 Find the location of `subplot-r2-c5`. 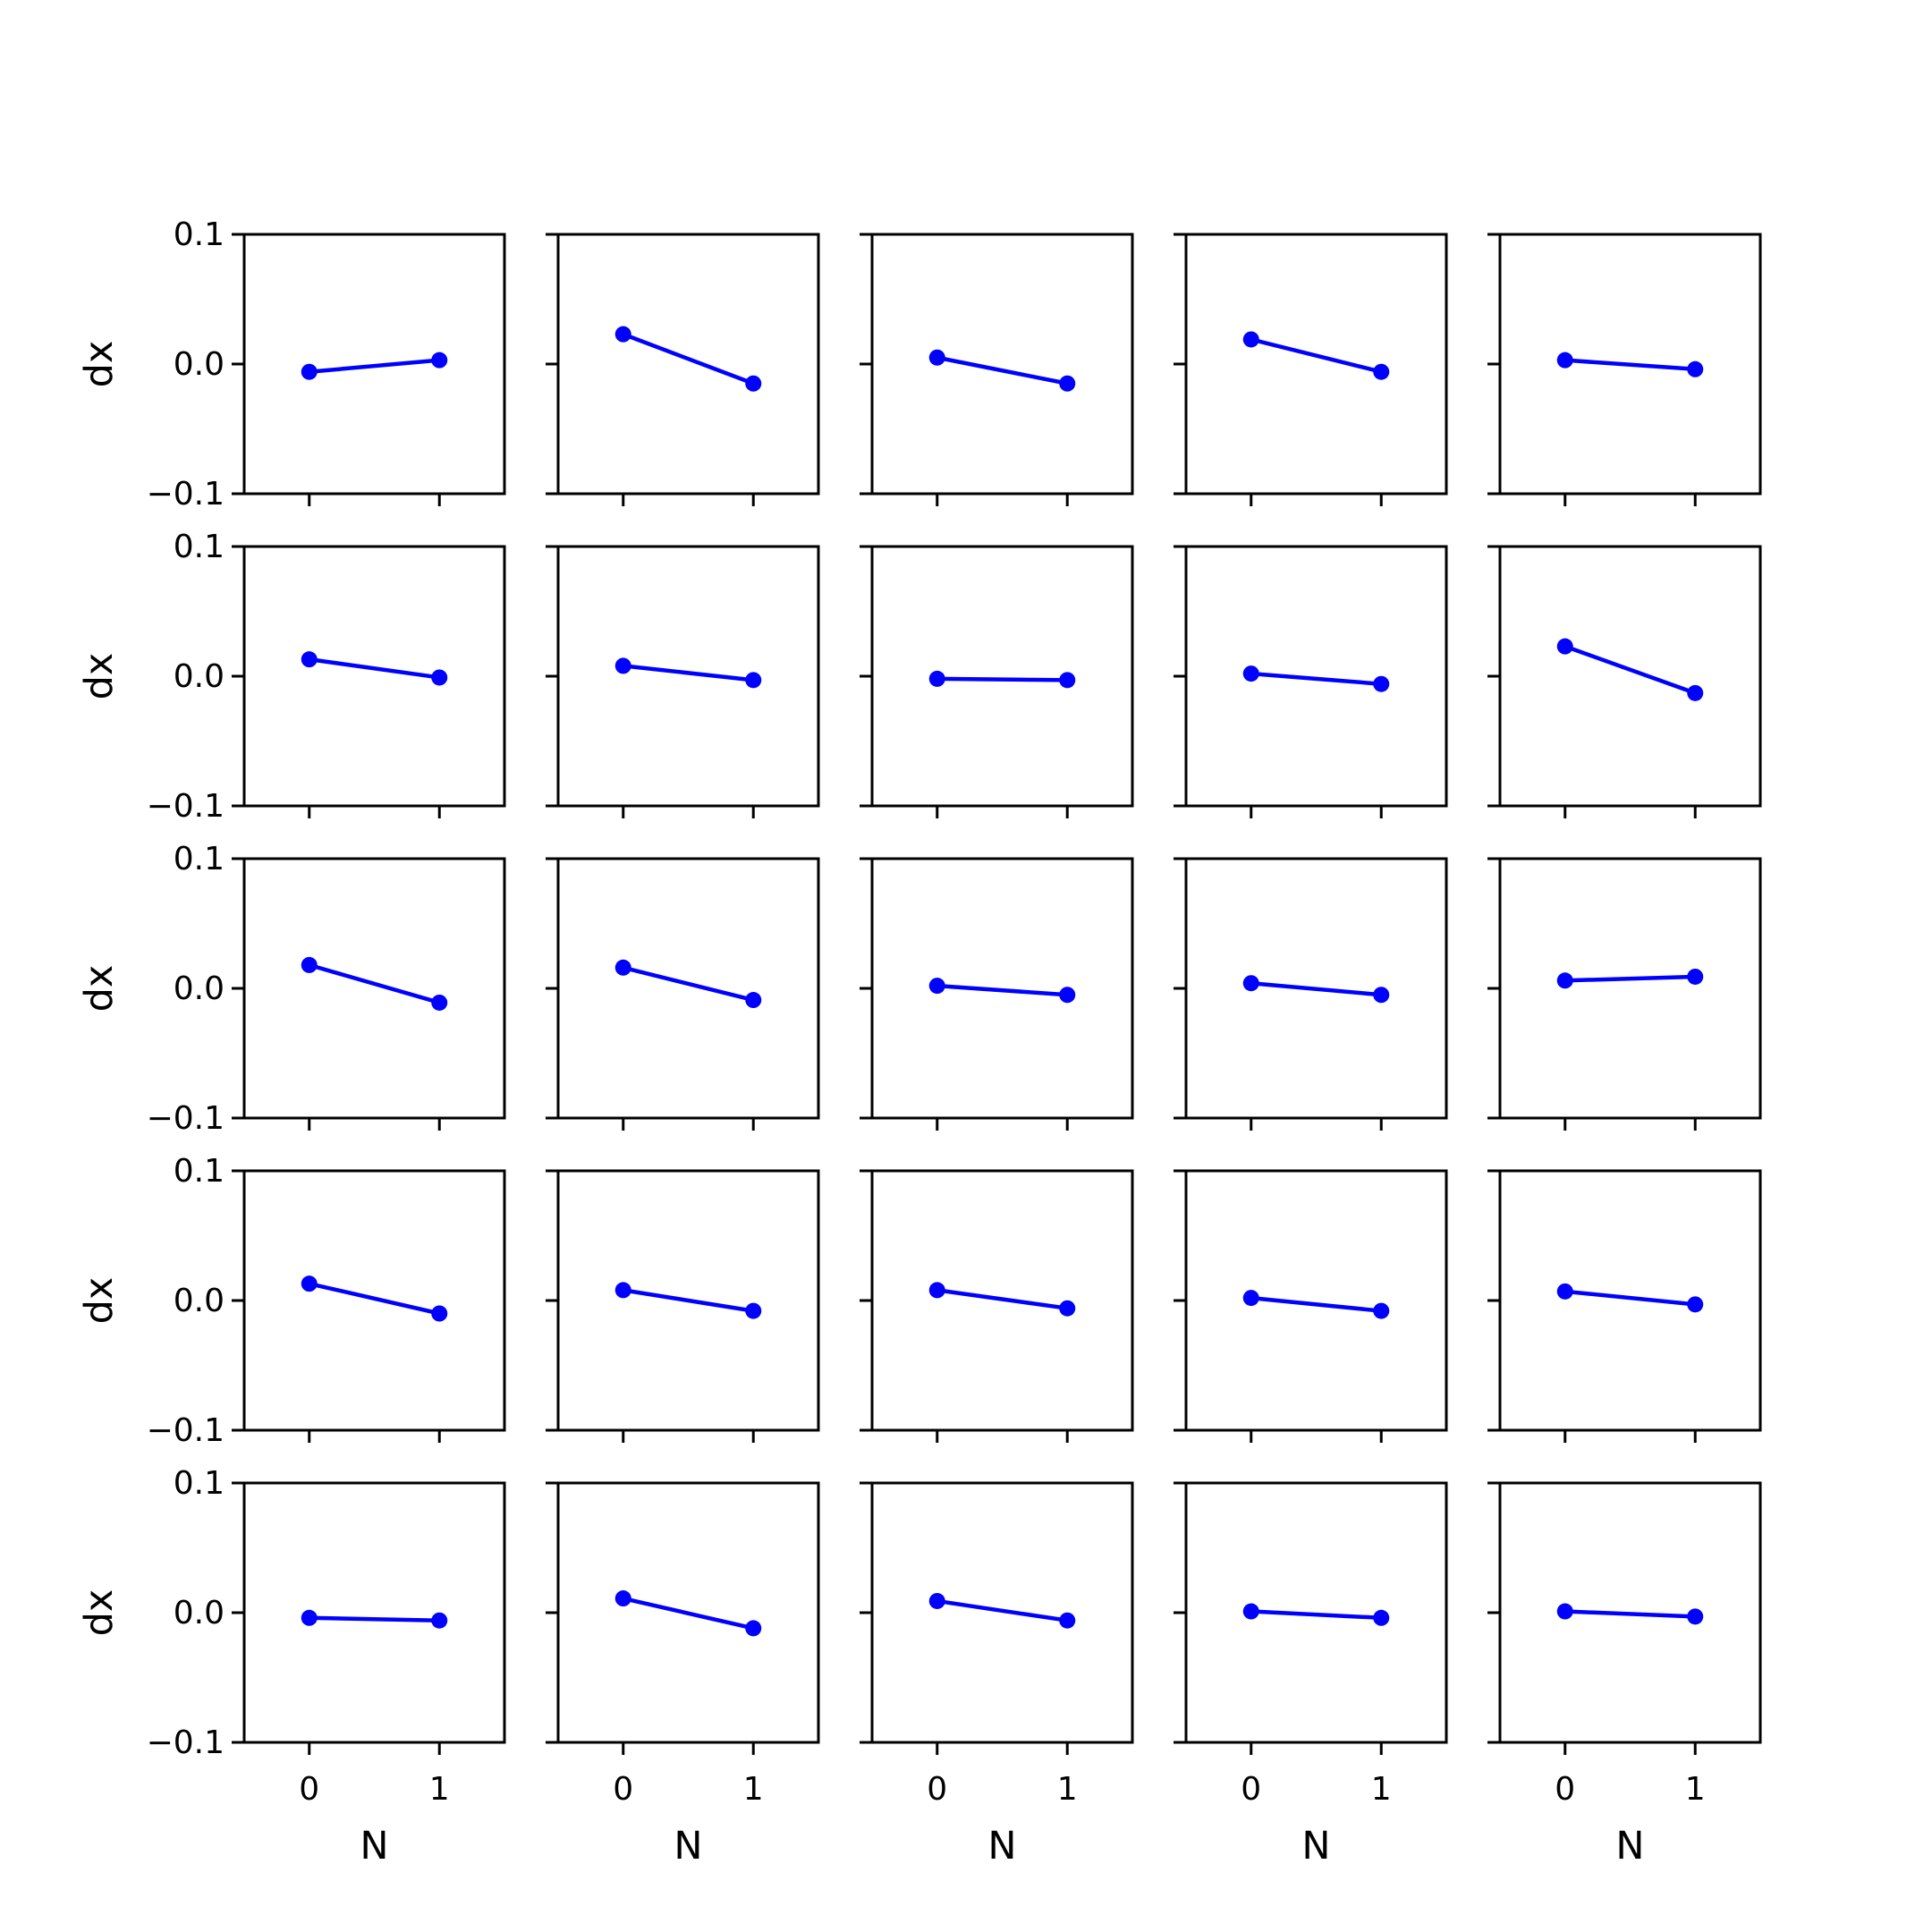

subplot-r2-c5 is located at coordinates (1624, 681).